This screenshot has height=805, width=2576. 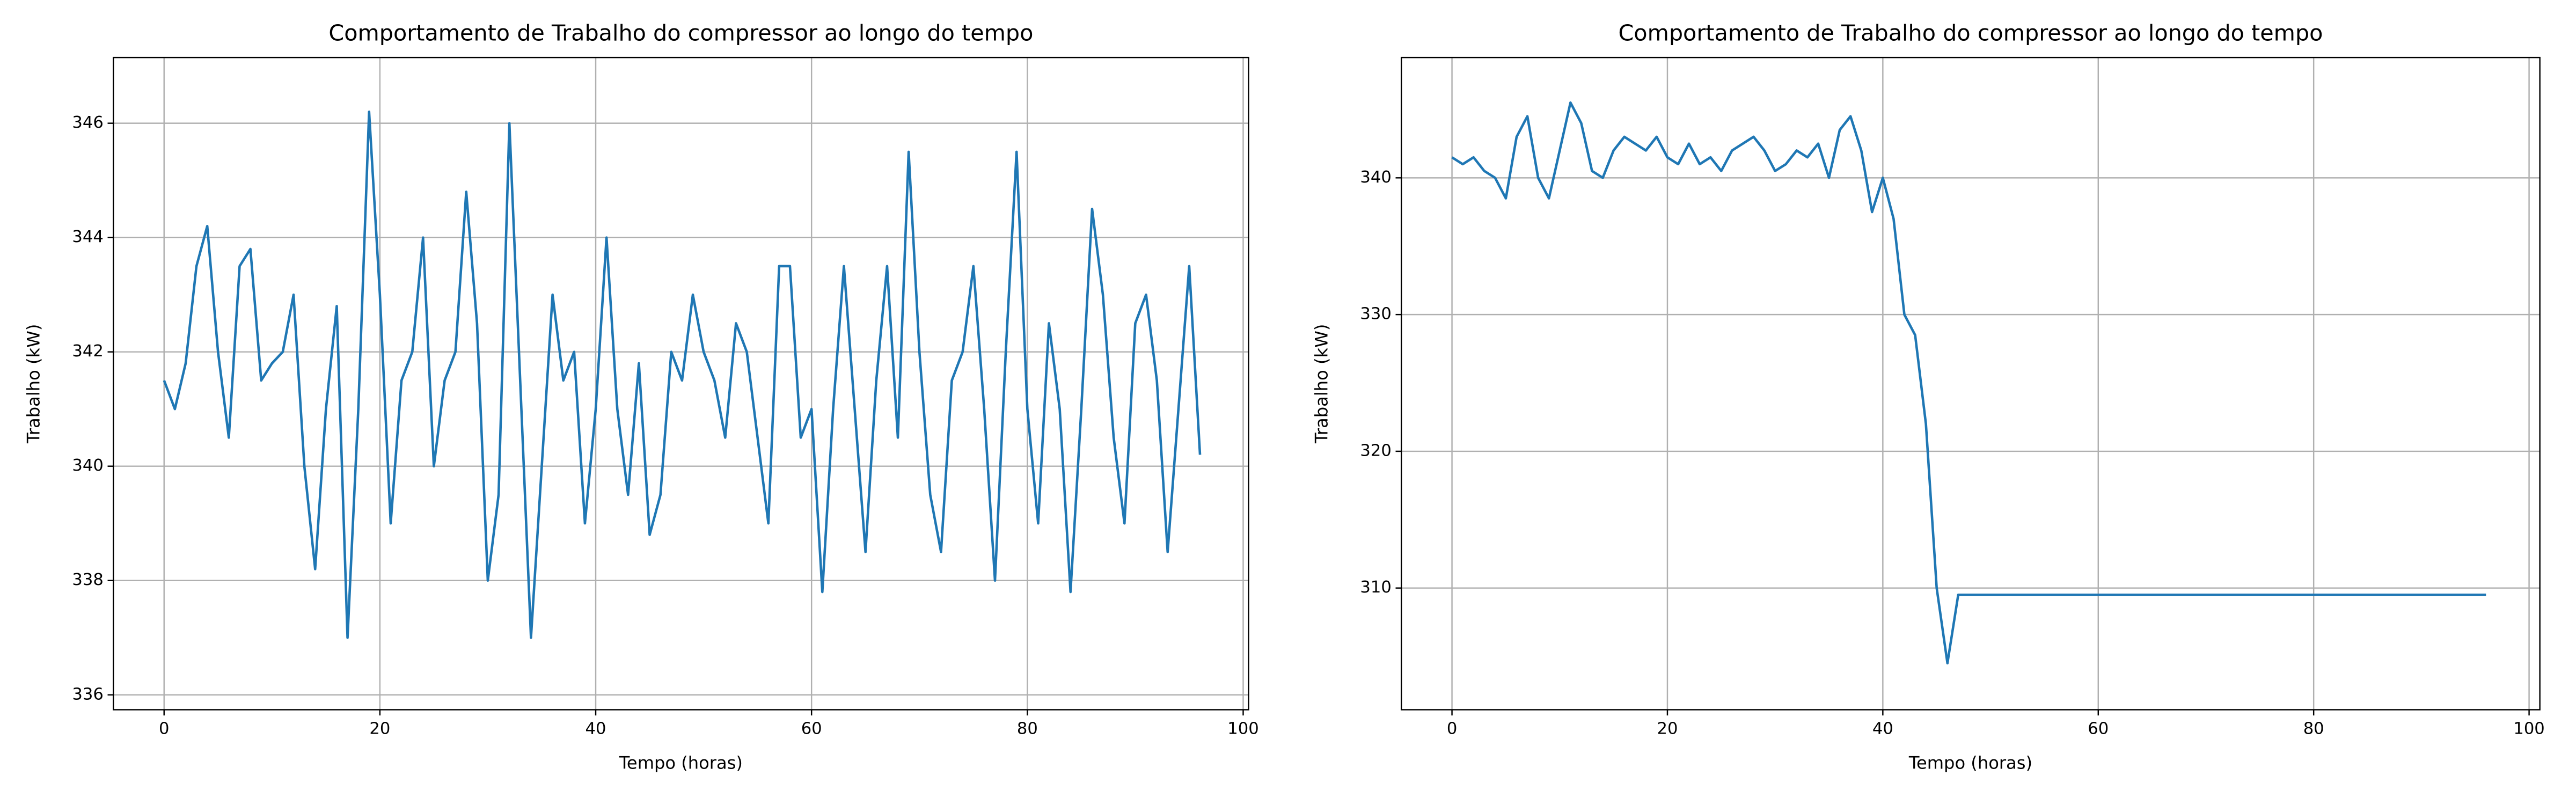 What do you see at coordinates (1375, 450) in the screenshot?
I see `y-tick-label: 320` at bounding box center [1375, 450].